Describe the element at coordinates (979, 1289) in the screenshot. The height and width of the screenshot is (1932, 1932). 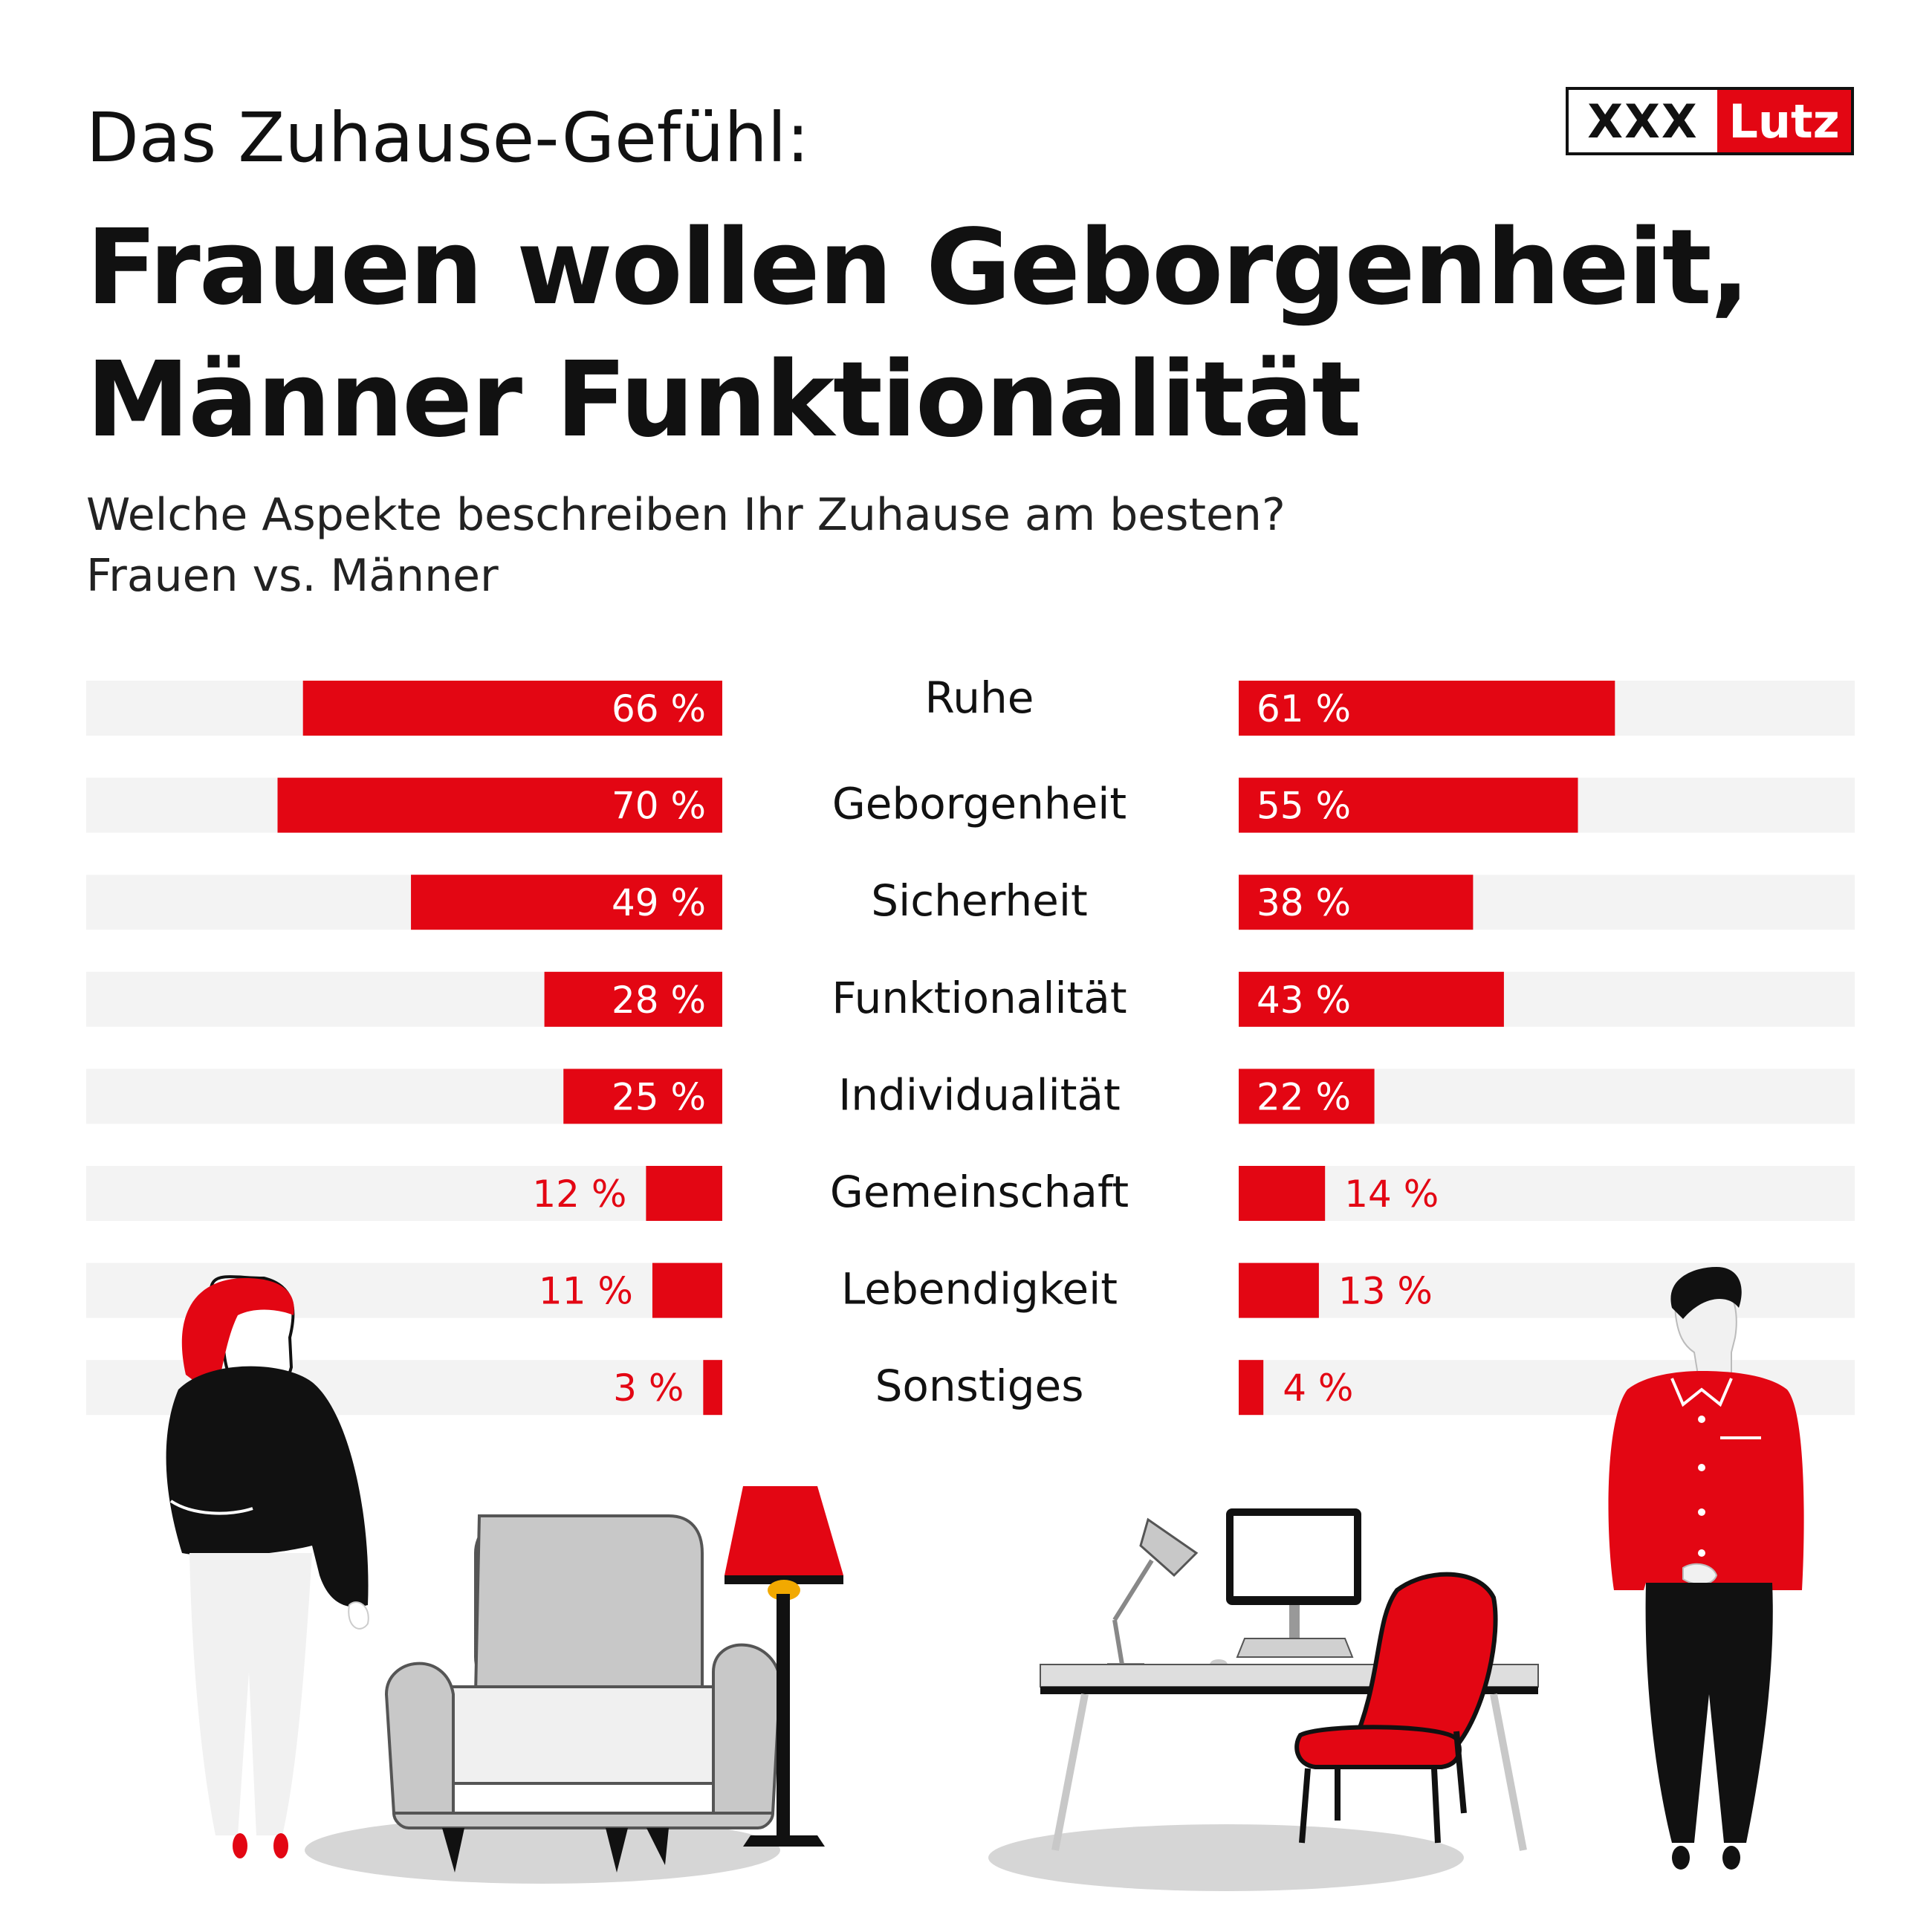
I see `category-label: Lebendigkeit` at that location.